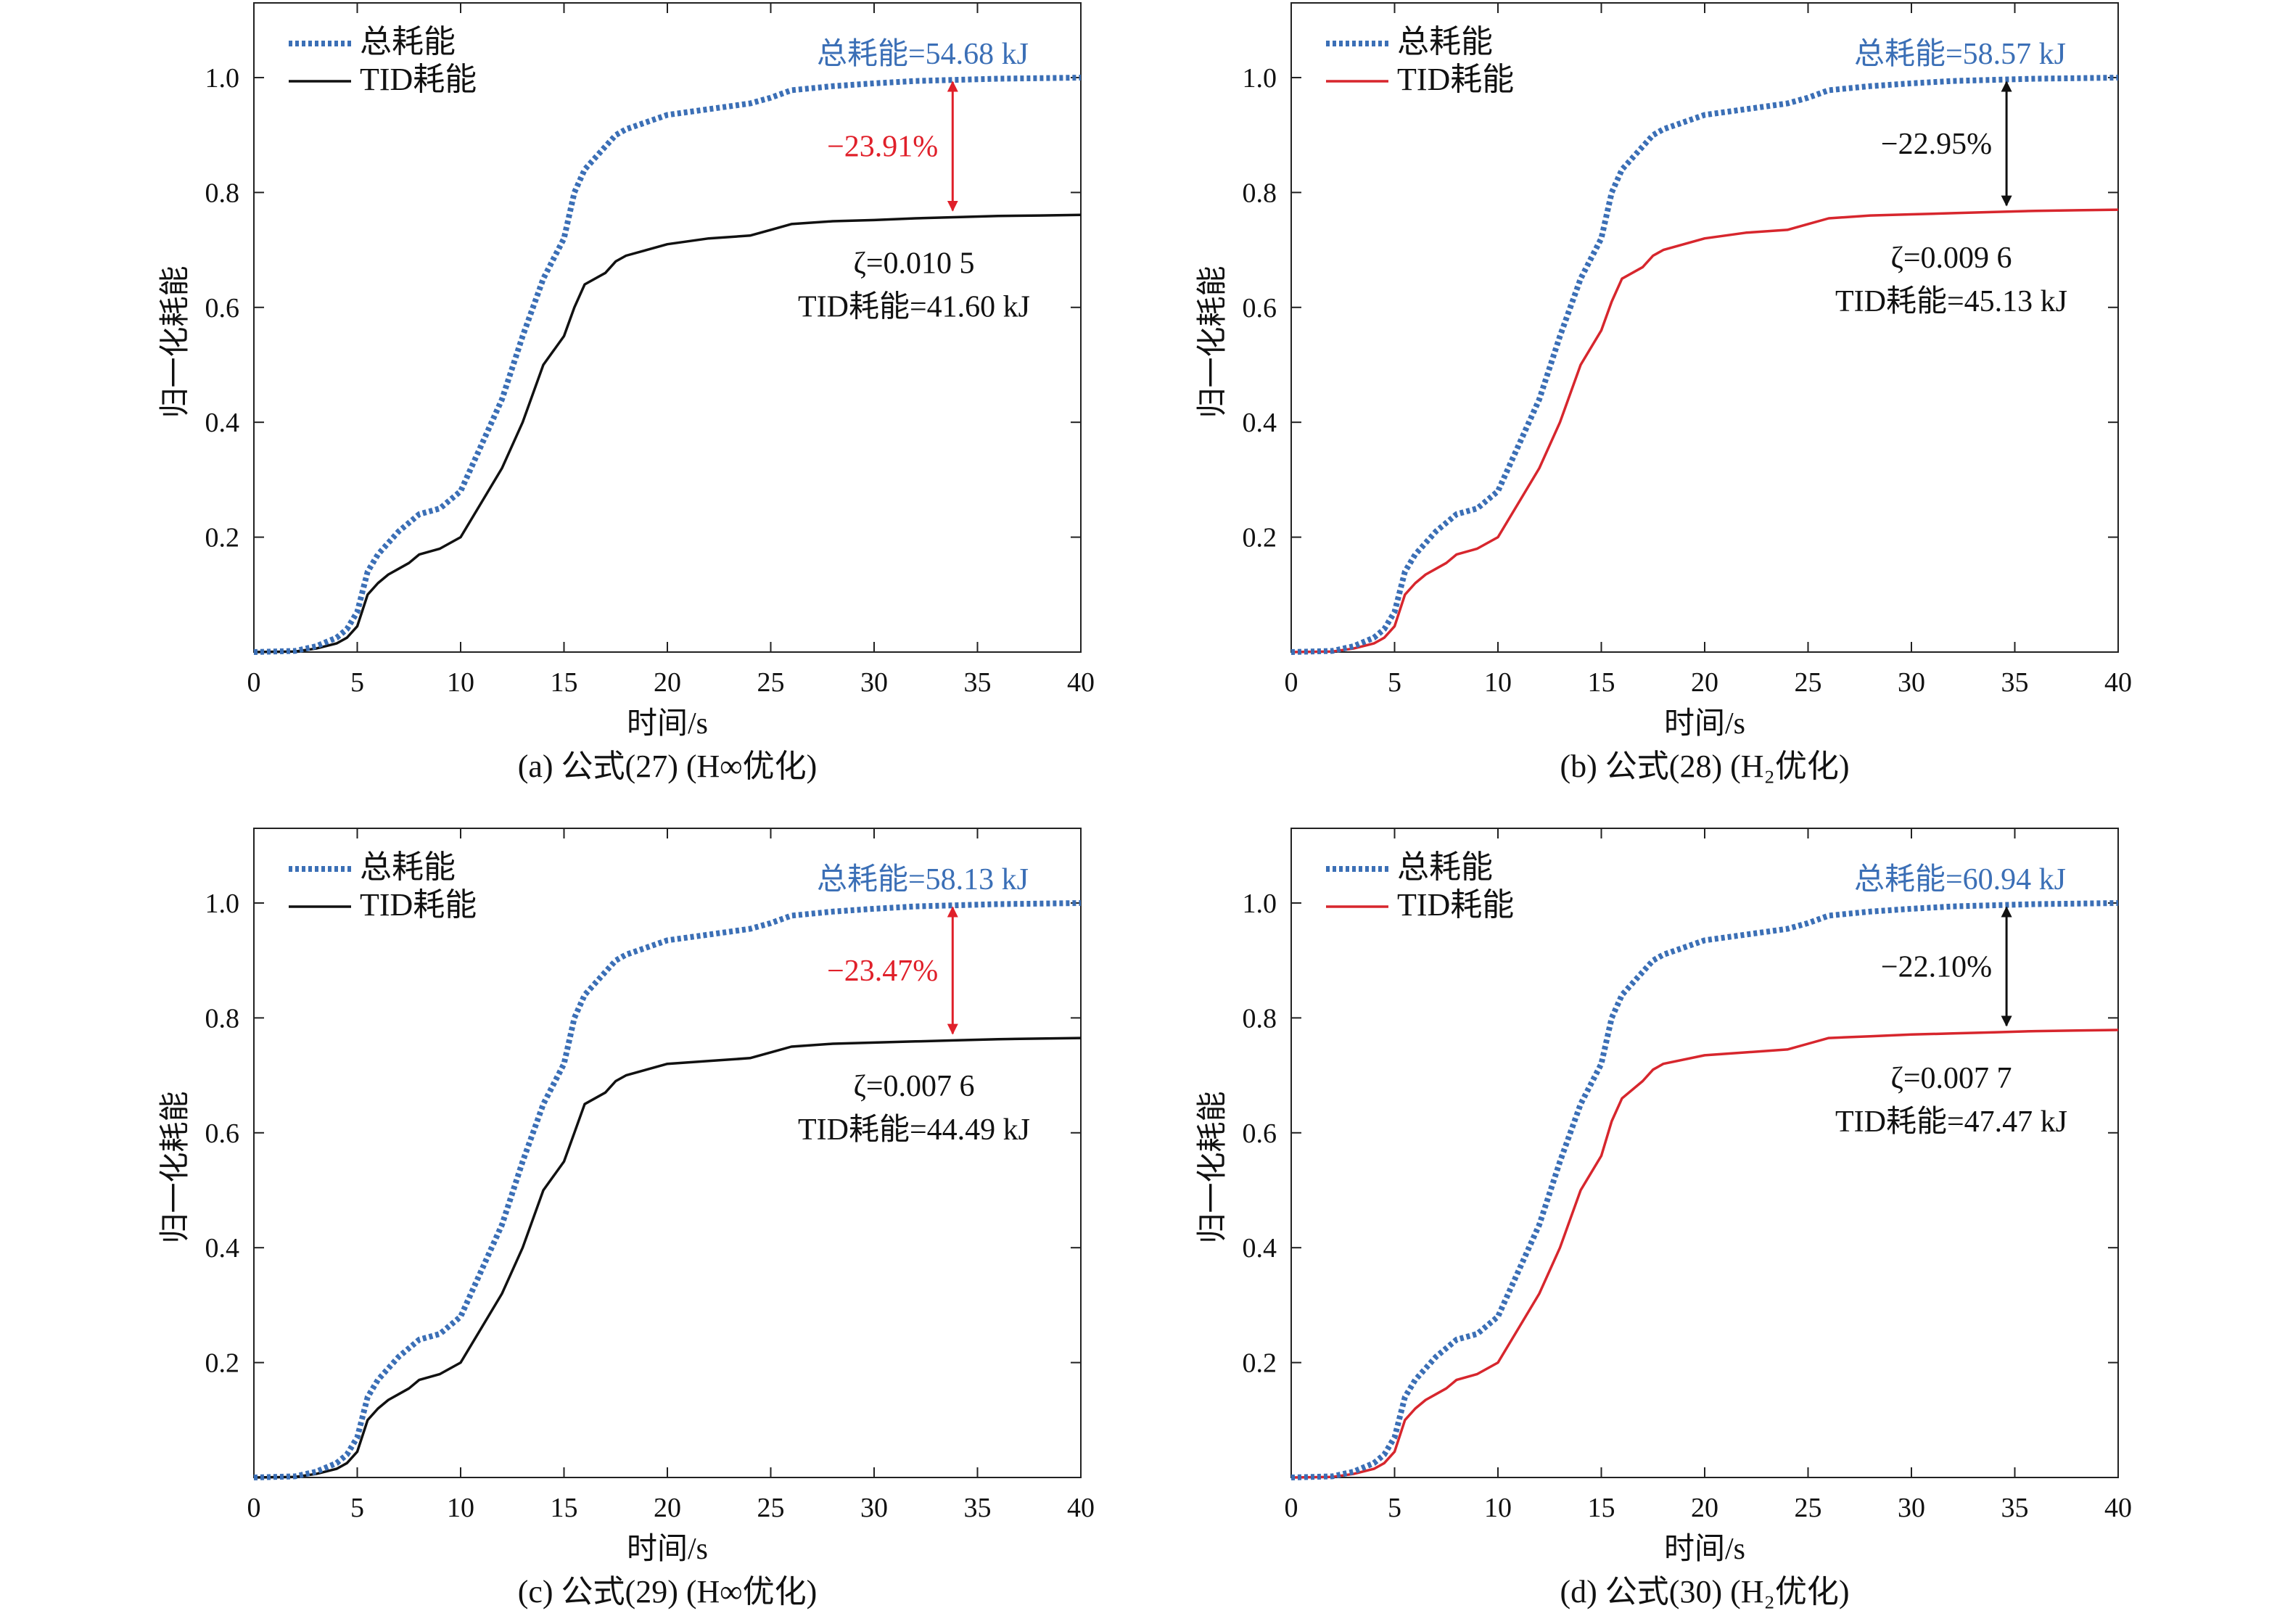 This screenshot has width=2285, height=1624. I want to click on panel-caption: (d) 公式(30) (H₂优化), so click(1704, 1591).